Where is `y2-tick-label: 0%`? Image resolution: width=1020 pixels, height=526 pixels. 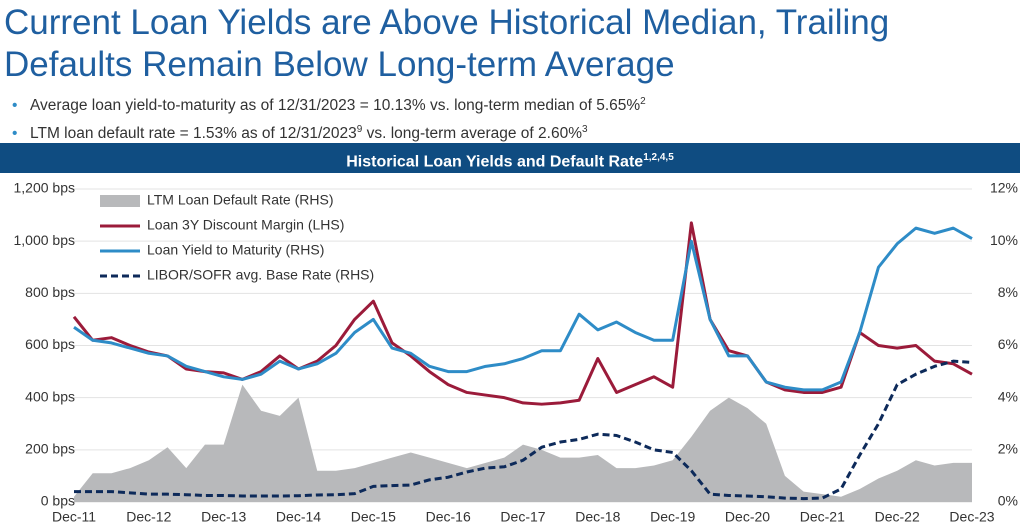
y2-tick-label: 0% is located at coordinates (1008, 501).